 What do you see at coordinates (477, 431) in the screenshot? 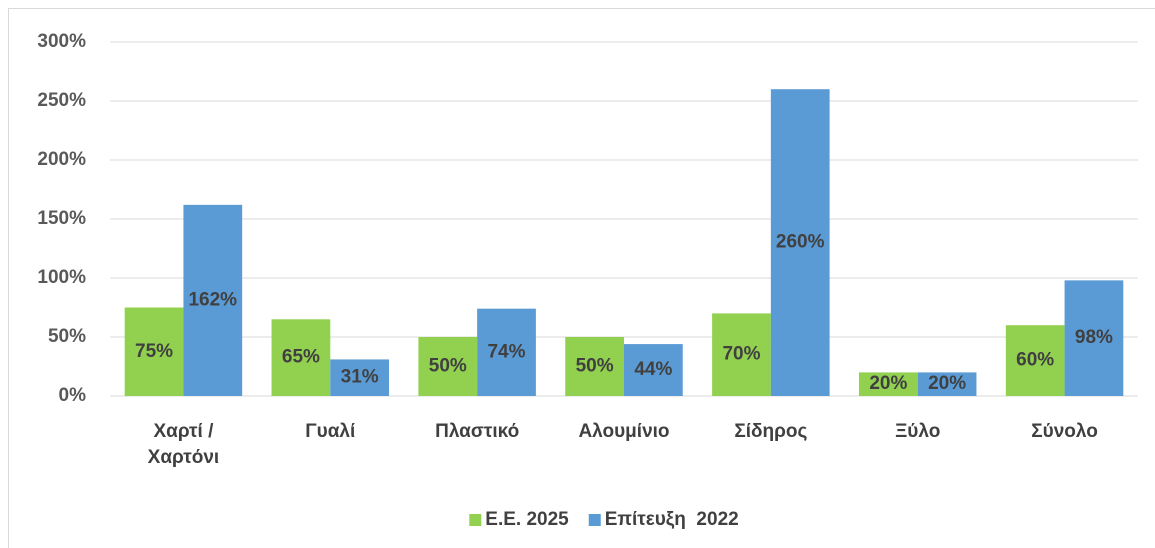
I see `x-tick-label: Πλαστικό` at bounding box center [477, 431].